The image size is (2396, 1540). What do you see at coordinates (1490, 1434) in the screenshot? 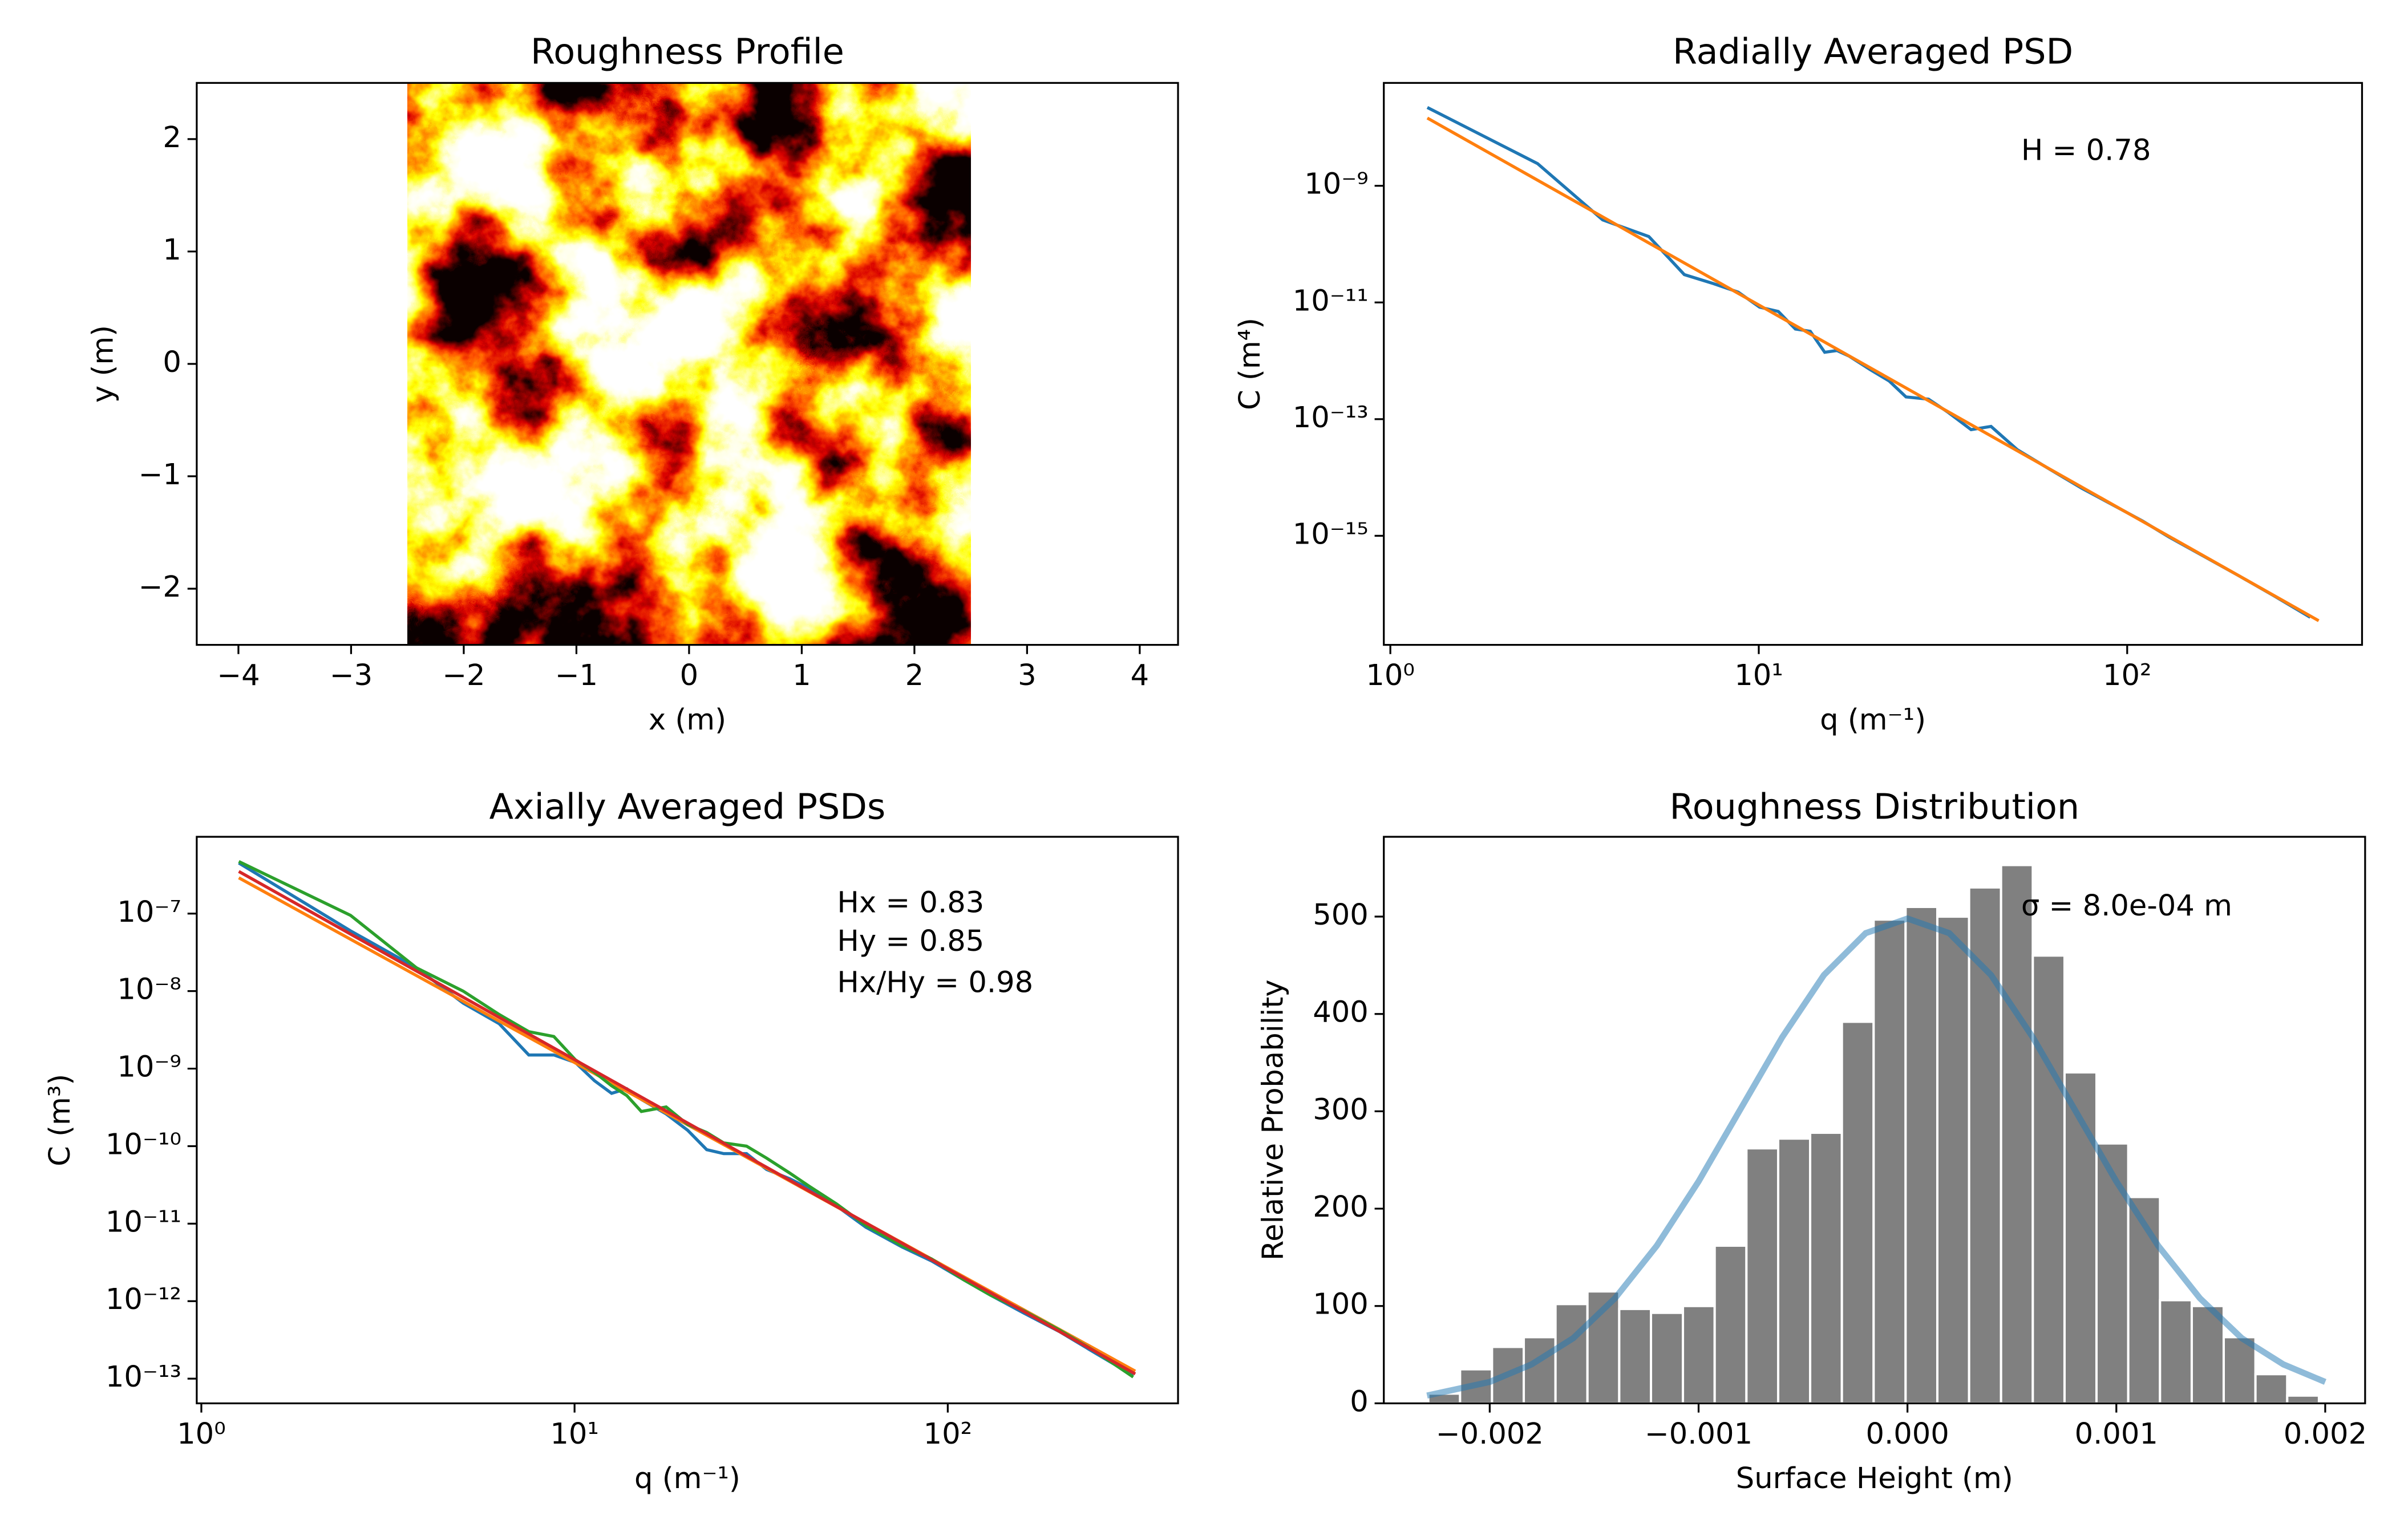
I see `x-tick-label: −0.002` at bounding box center [1490, 1434].